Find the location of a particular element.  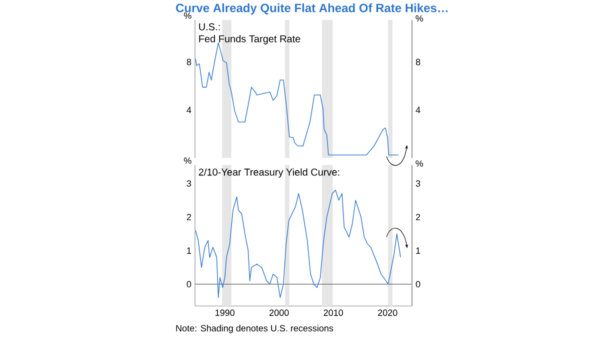

text: Fed Funds Target Rate is located at coordinates (249, 39).